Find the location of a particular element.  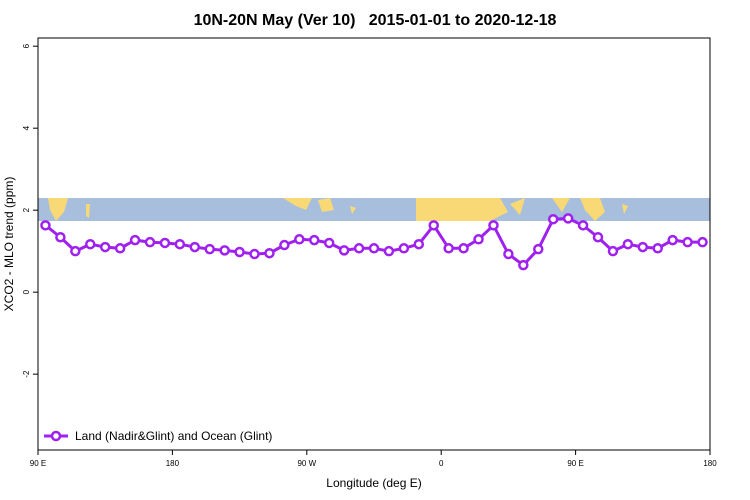

y-tick-label: 4 is located at coordinates (26, 127).